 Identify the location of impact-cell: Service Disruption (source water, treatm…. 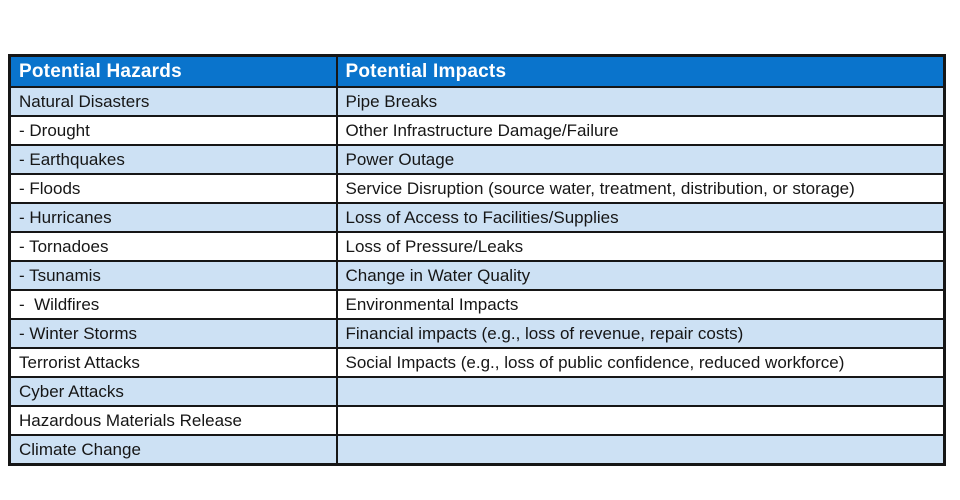
(640, 188).